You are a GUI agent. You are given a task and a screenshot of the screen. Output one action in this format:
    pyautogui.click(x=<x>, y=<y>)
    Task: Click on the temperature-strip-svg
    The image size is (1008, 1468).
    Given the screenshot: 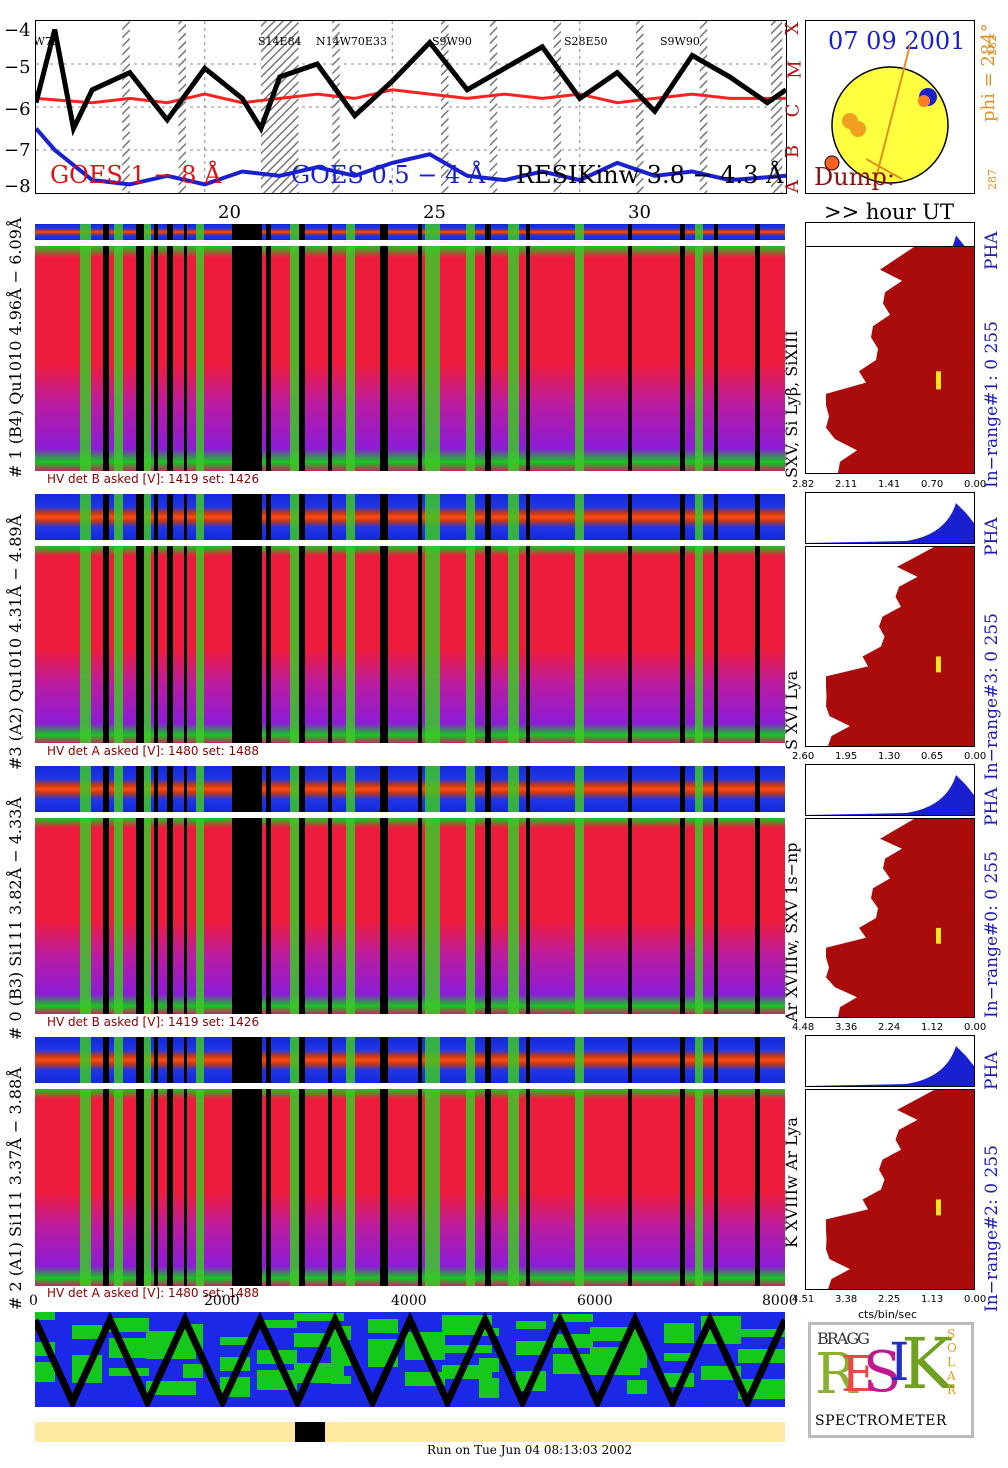 What is the action you would take?
    pyautogui.click(x=410, y=1432)
    